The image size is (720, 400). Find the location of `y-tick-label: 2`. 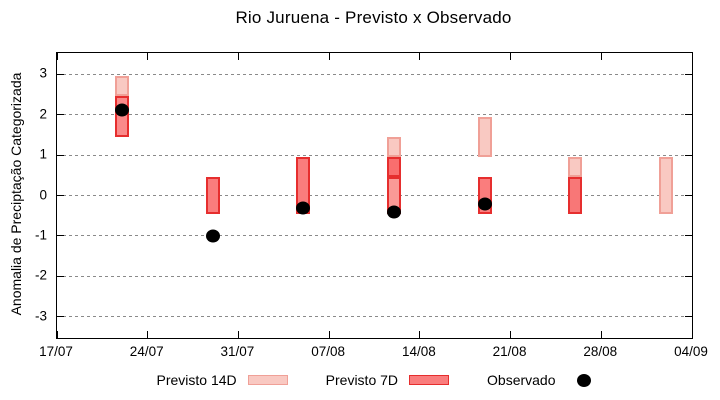

y-tick-label: 2 is located at coordinates (43, 114).